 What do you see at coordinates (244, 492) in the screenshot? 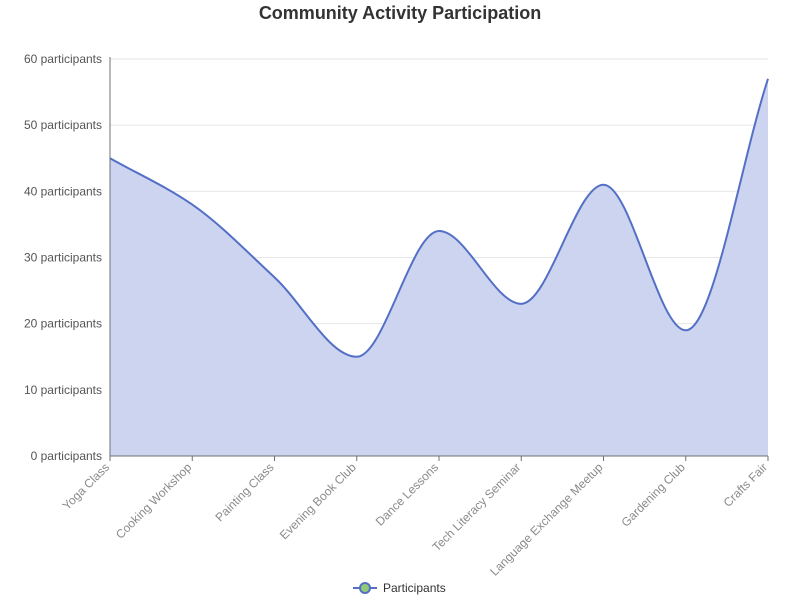
I see `x-tick-label: Painting Class` at bounding box center [244, 492].